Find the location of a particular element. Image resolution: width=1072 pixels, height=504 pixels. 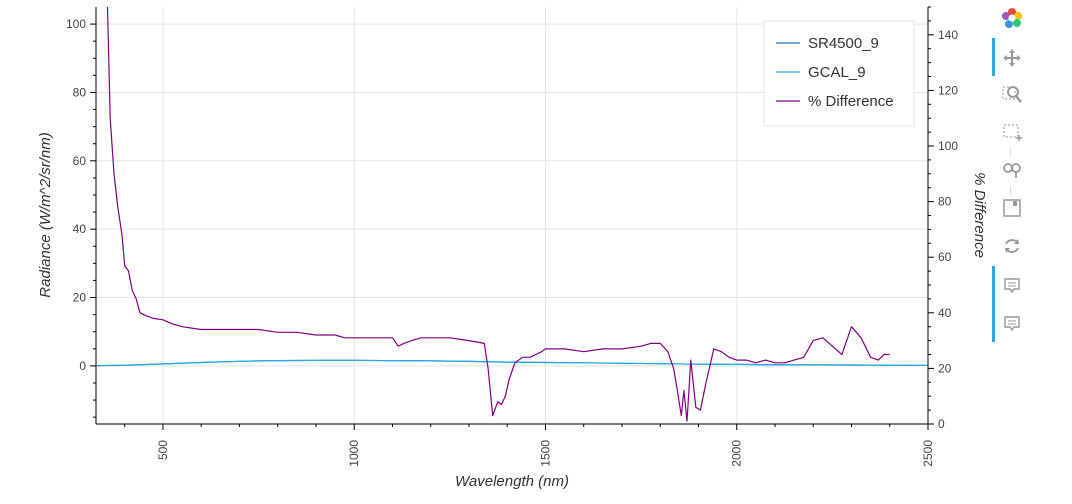

legend-label-sr4500: SR4500_9 is located at coordinates (843, 43).